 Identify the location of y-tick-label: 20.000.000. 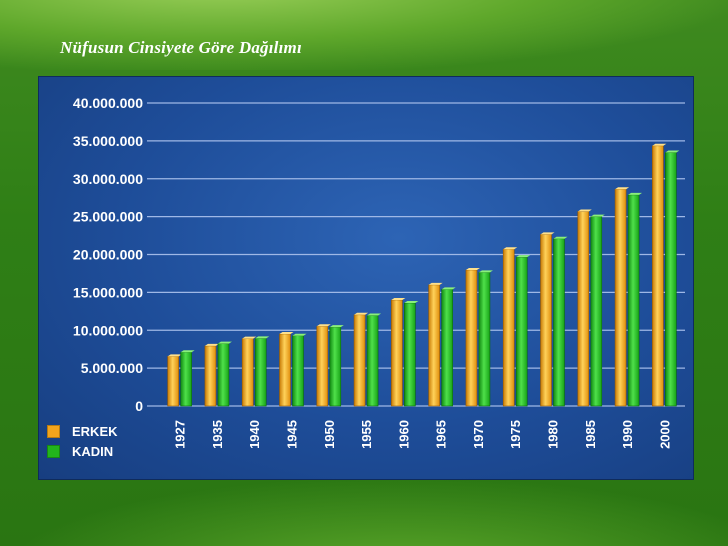
(108, 255).